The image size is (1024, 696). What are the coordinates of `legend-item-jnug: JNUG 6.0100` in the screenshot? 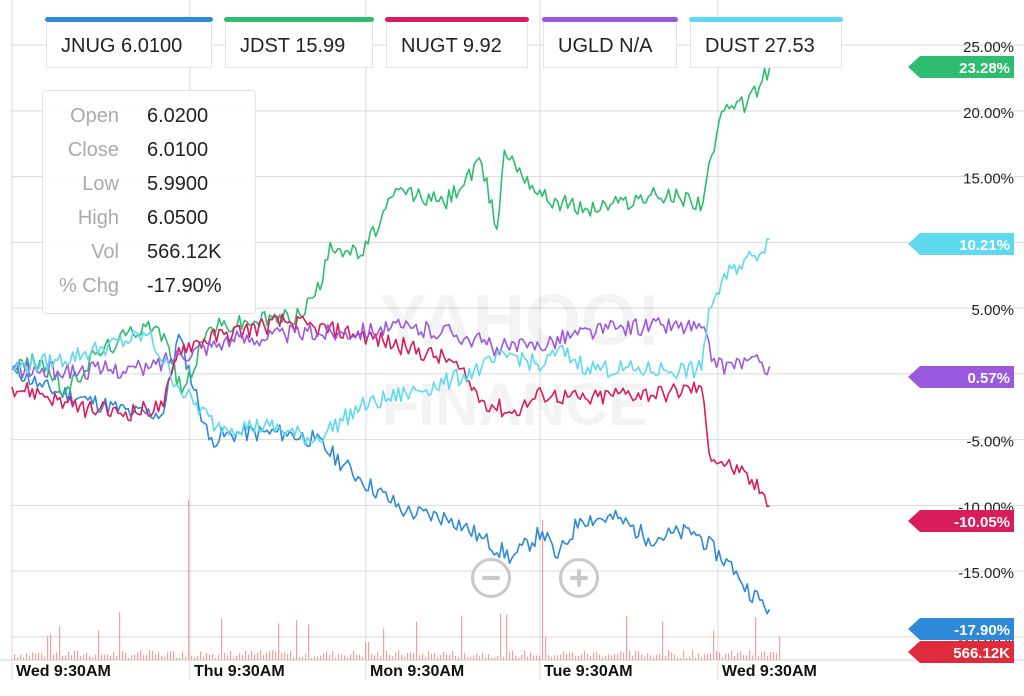 It's located at (129, 42).